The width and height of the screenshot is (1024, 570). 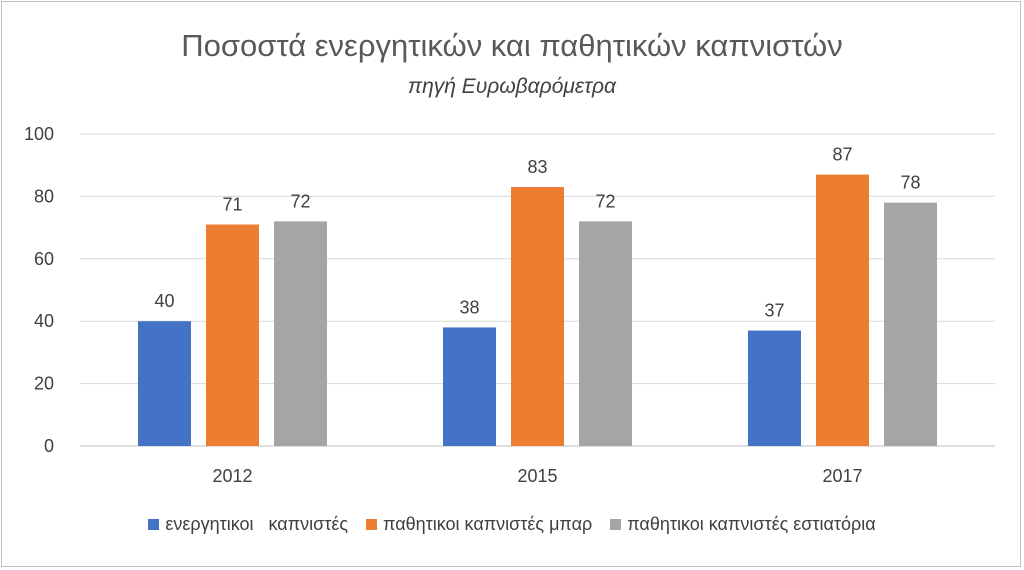 What do you see at coordinates (154, 524) in the screenshot?
I see `legend-swatch-active-smokers` at bounding box center [154, 524].